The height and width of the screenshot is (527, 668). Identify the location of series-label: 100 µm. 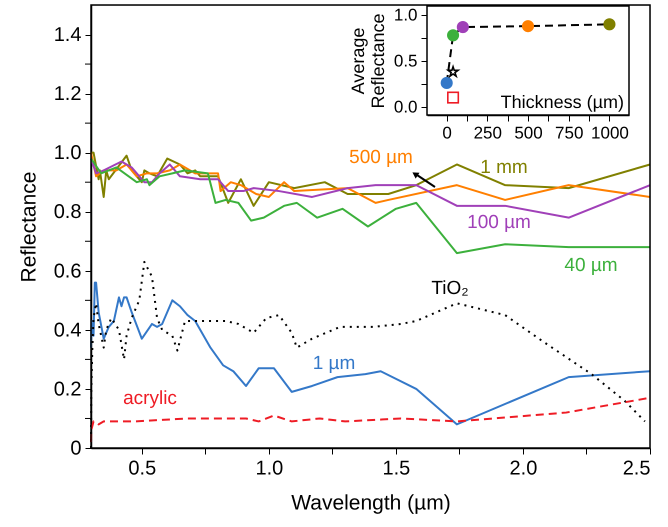
(499, 222).